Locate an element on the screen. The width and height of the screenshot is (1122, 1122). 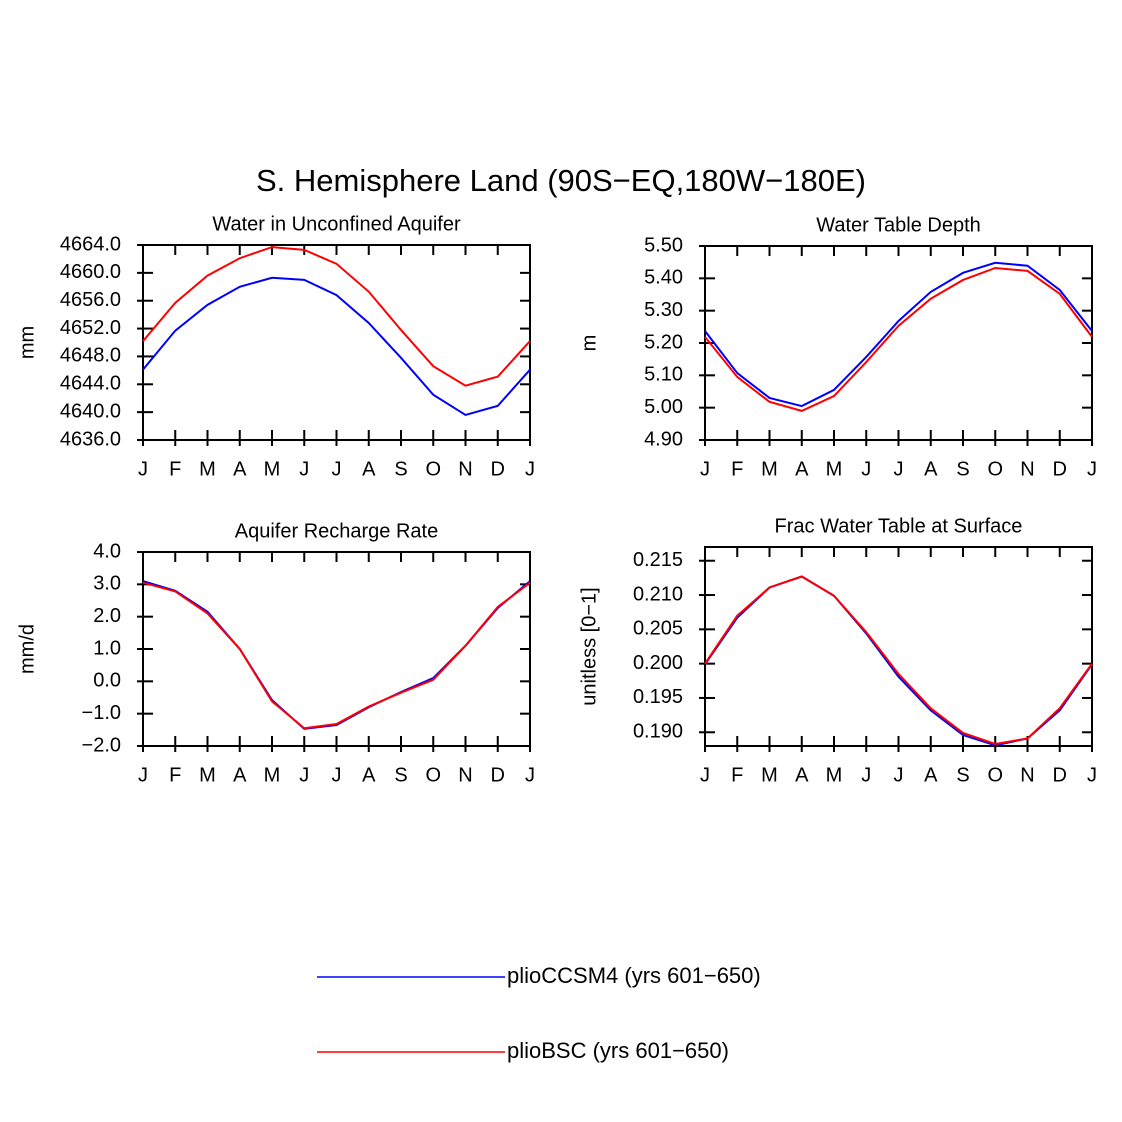
y-tick-label: 1.0 is located at coordinates (107, 648).